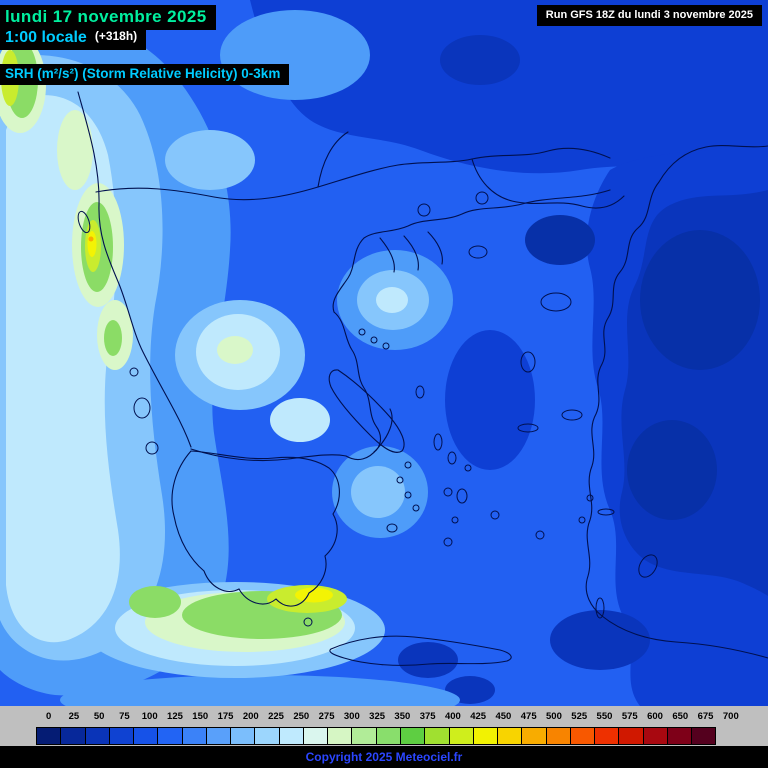 This screenshot has height=768, width=768. Describe the element at coordinates (116, 36) in the screenshot. I see `forecast-offset: (+318h)` at that location.